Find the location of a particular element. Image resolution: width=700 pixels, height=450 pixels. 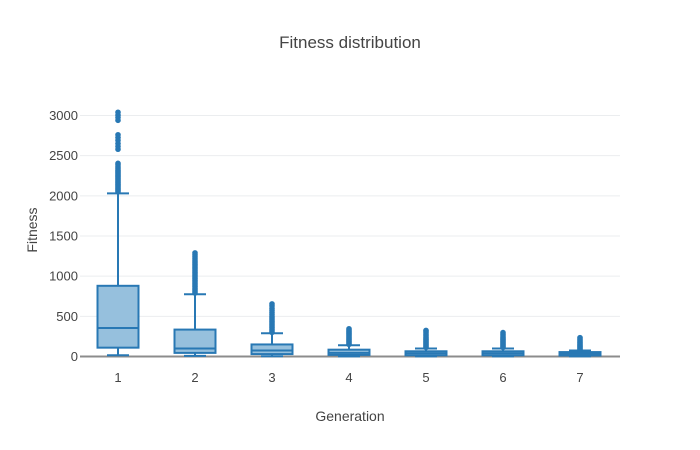

x-tick-label: 4 is located at coordinates (348, 377).